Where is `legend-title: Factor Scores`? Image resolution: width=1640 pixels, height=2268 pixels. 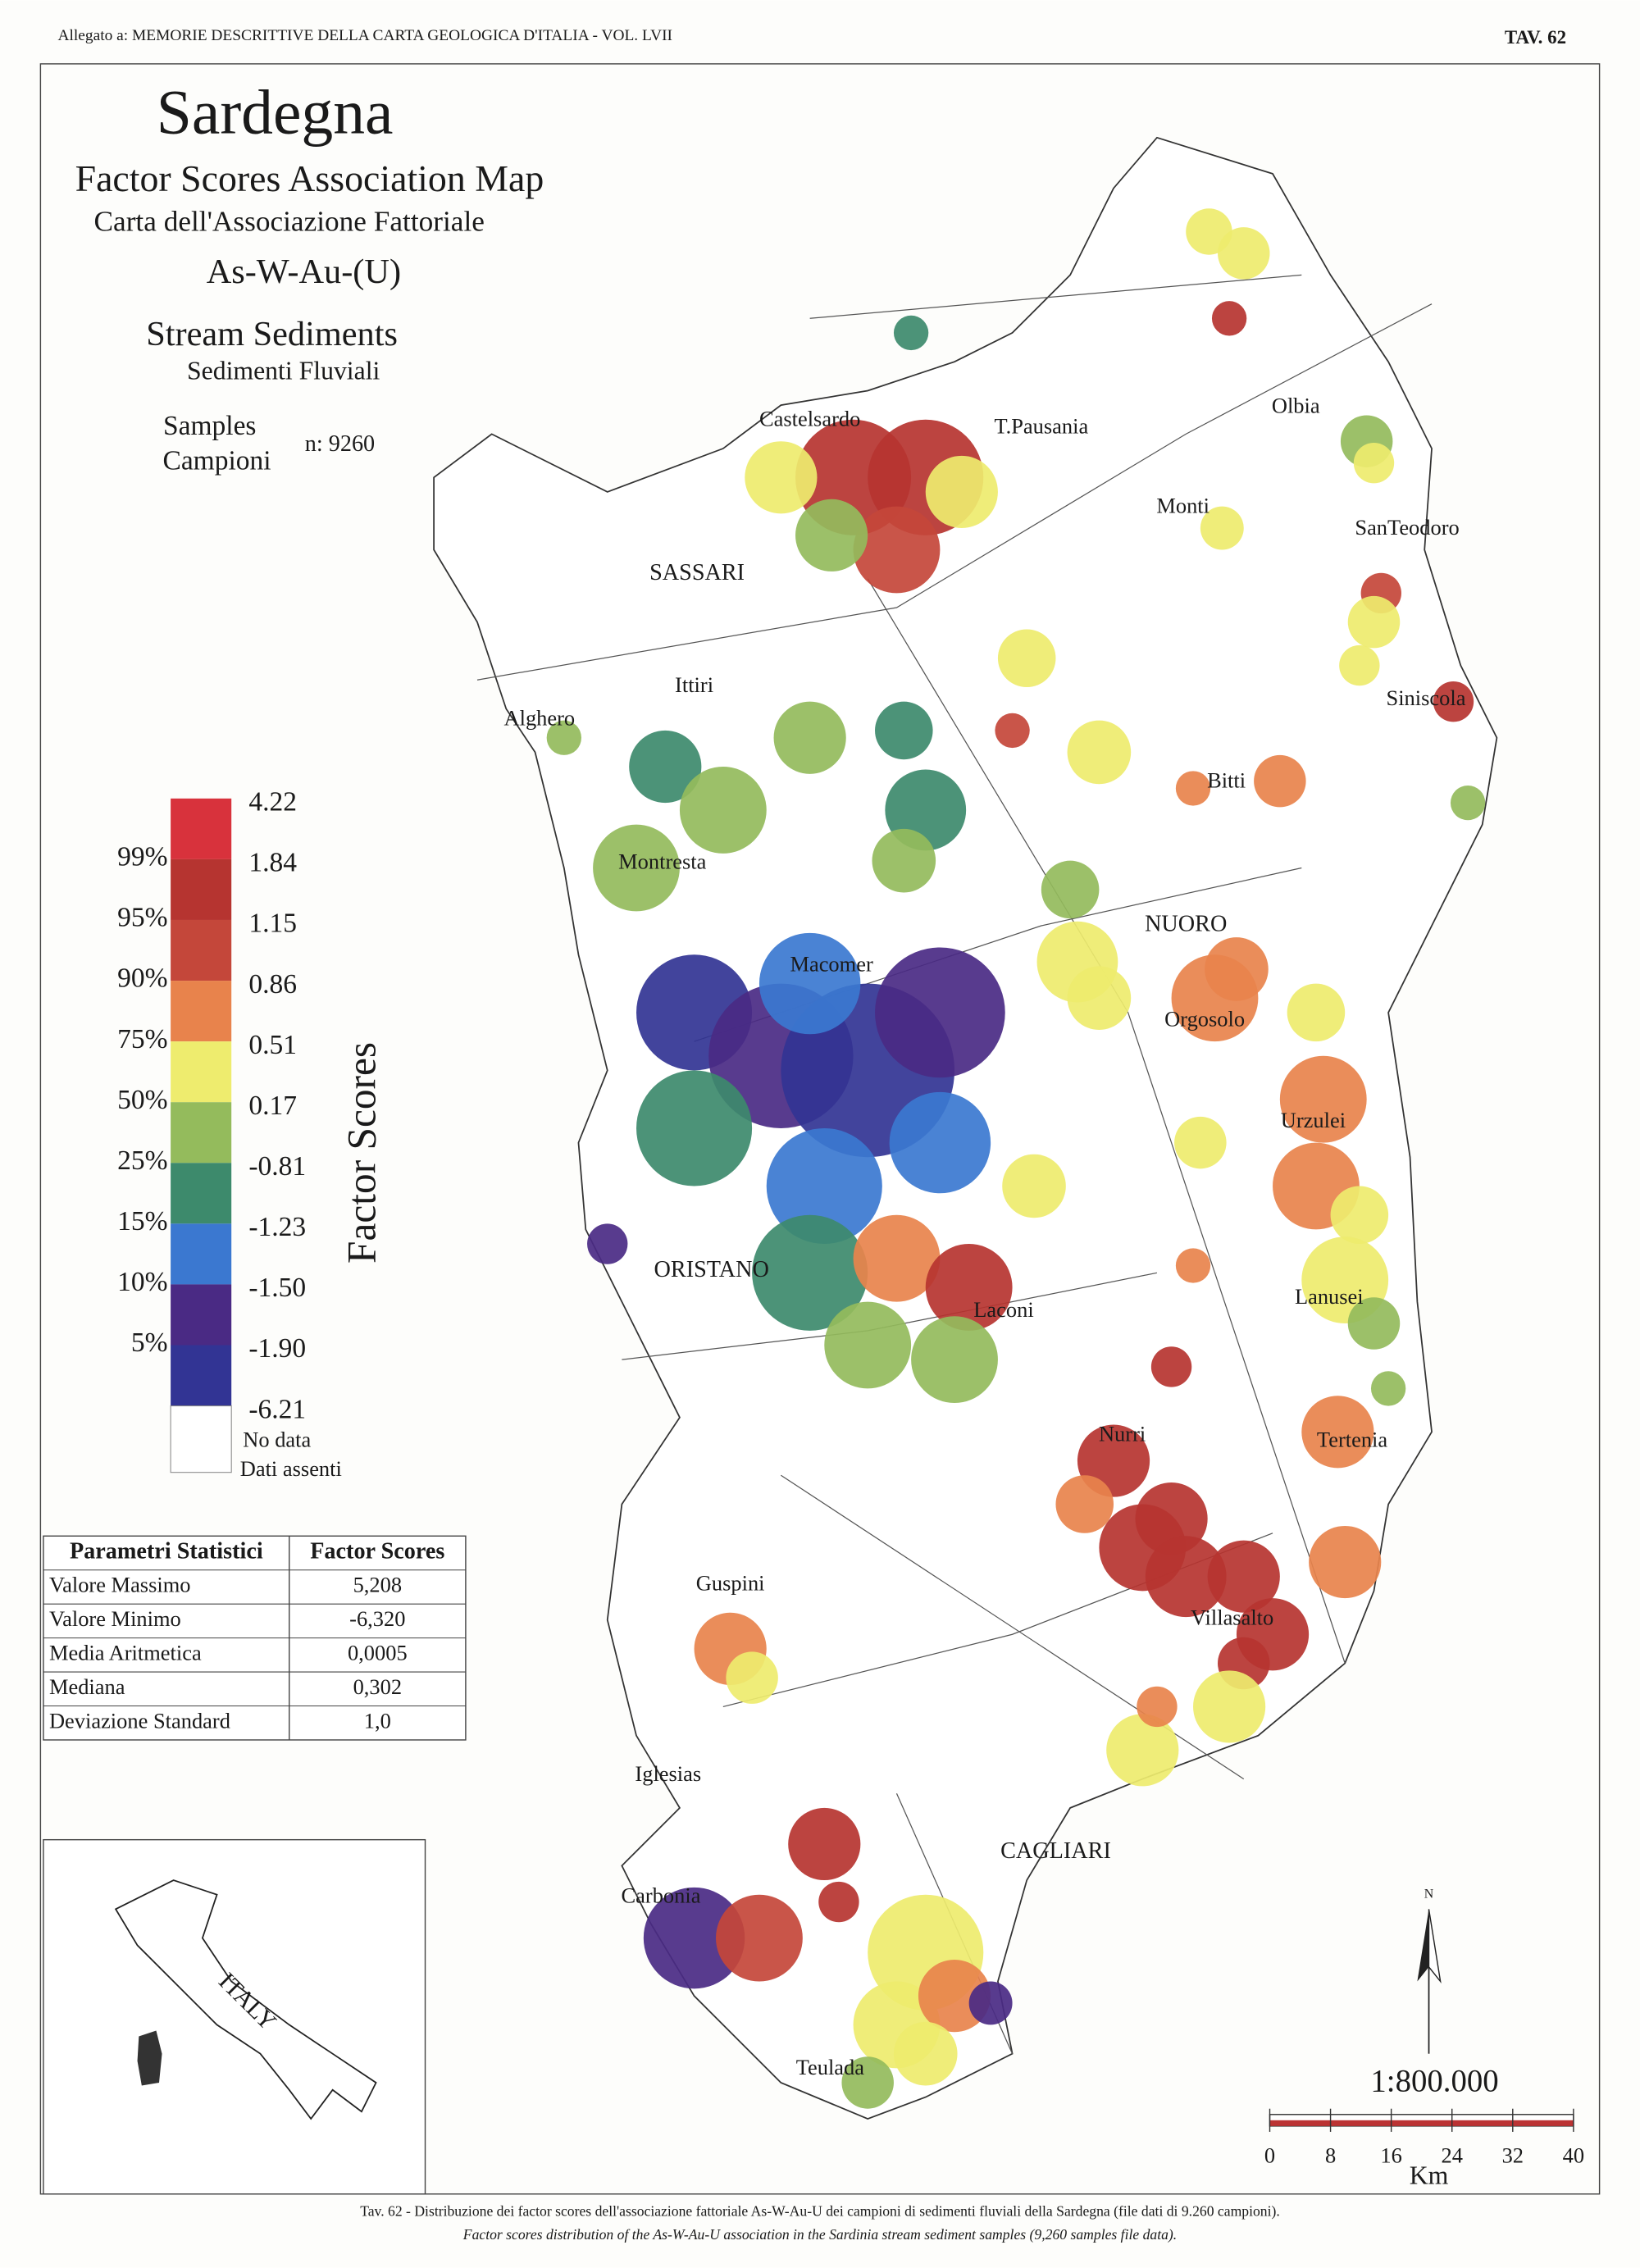
legend-title: Factor Scores is located at coordinates (362, 1153).